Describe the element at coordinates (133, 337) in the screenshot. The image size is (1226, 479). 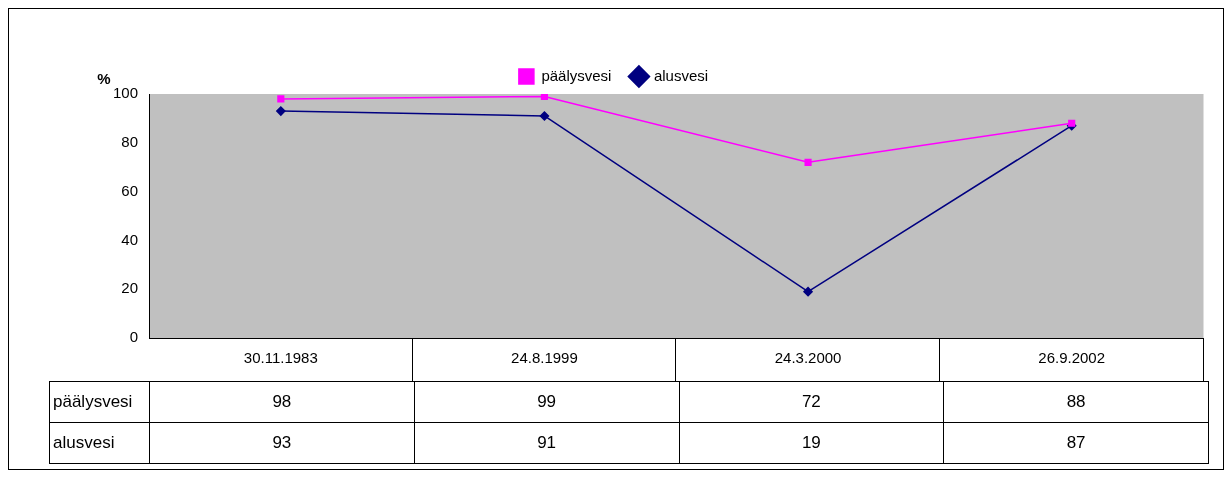
I see `y-tick-label: 0` at that location.